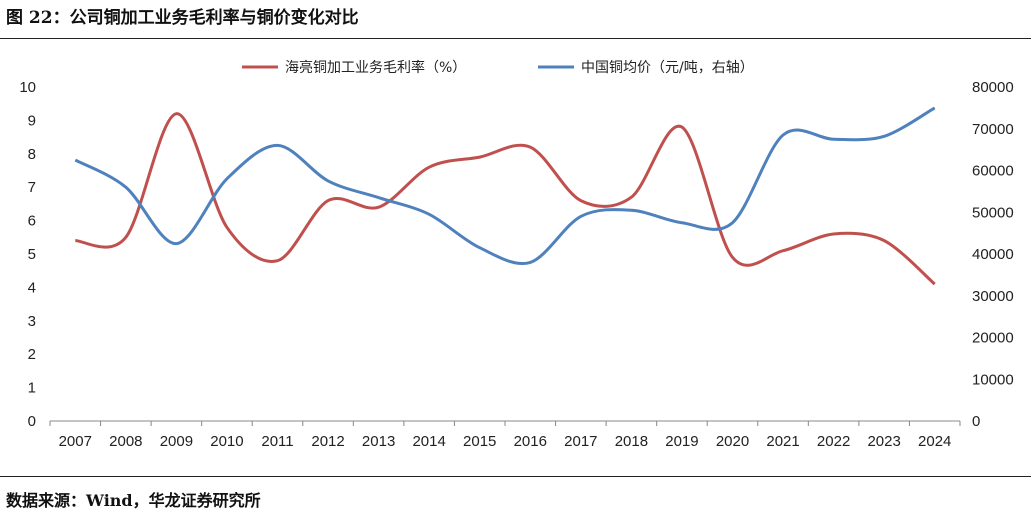  What do you see at coordinates (833, 441) in the screenshot?
I see `x-tick-label: 2022` at bounding box center [833, 441].